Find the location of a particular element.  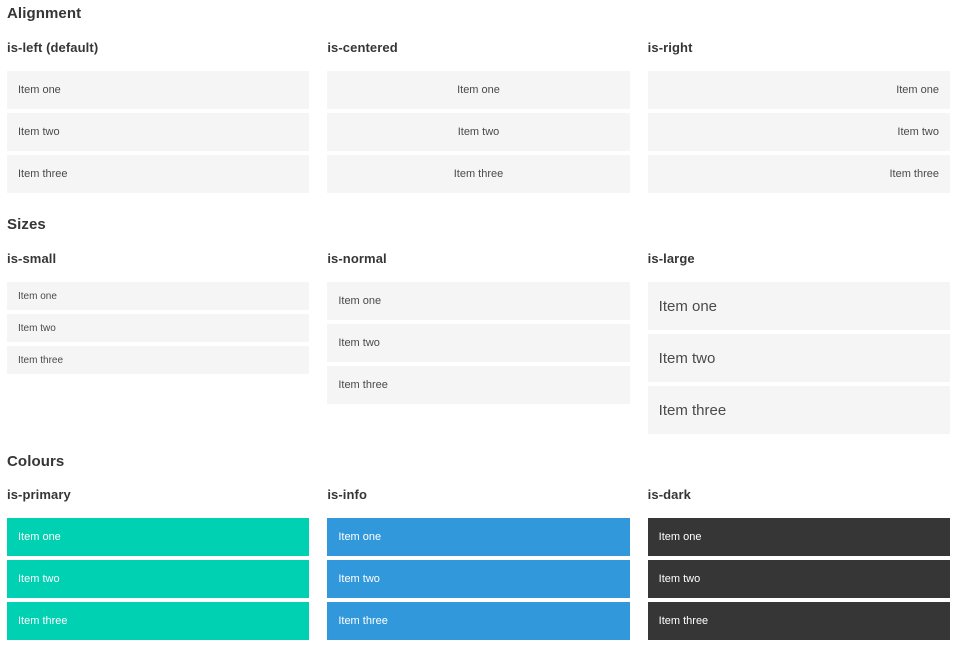

column-is-normal: is-normal Item one Item two Item three is located at coordinates (478, 329).